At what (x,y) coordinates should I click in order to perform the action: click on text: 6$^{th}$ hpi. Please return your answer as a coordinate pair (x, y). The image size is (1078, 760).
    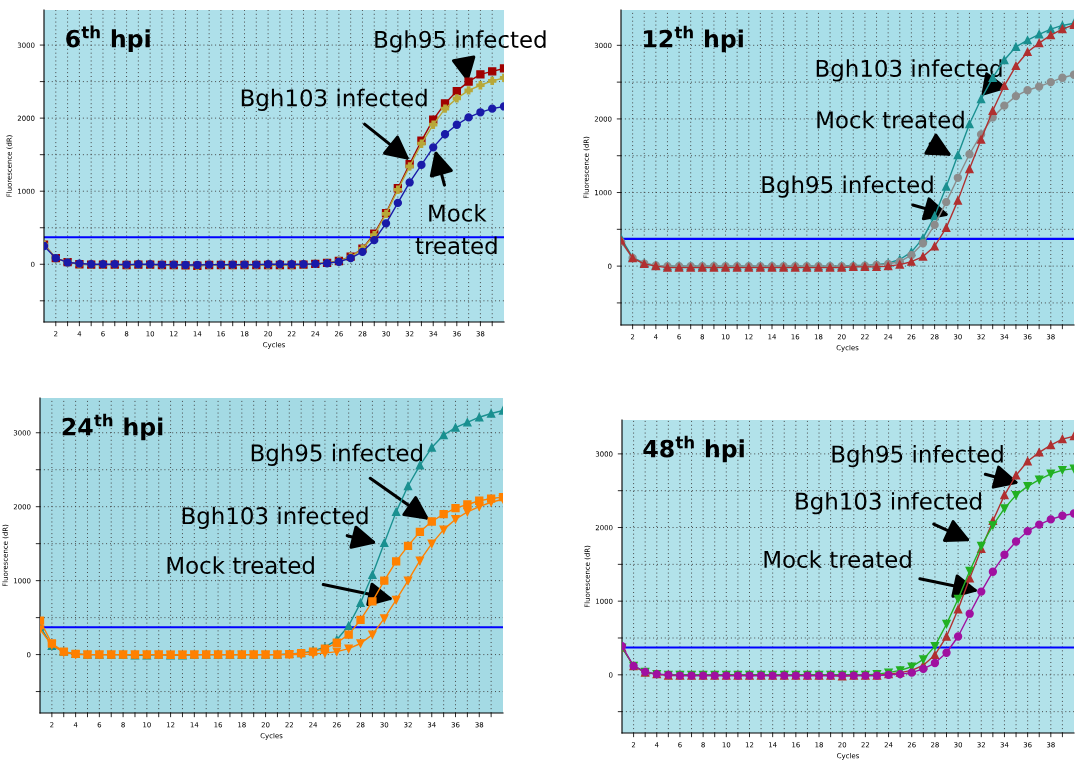
    Looking at the image, I should click on (108, 39).